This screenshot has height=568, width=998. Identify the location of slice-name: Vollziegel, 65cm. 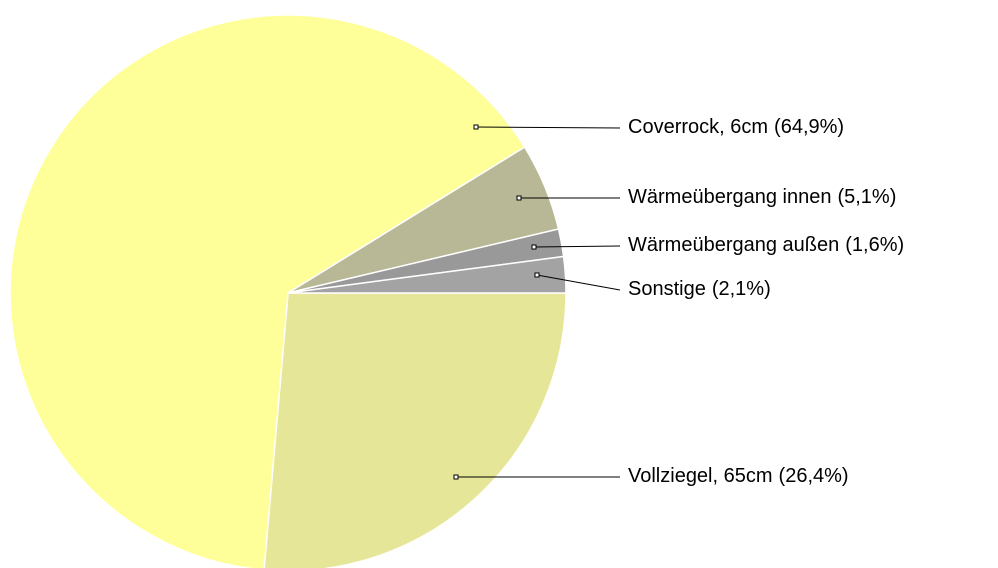
(700, 476).